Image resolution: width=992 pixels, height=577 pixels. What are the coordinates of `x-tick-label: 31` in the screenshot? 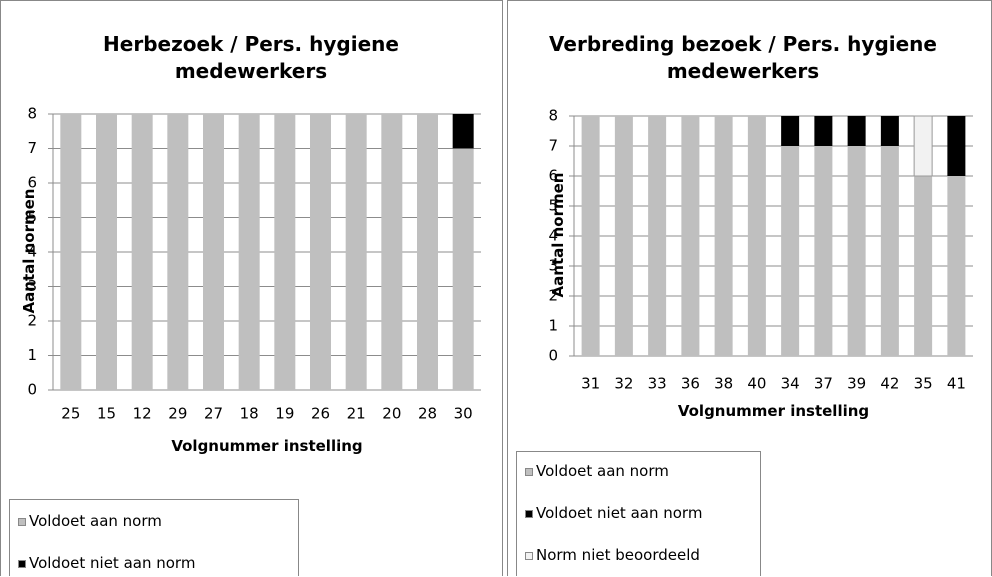 It's located at (590, 384).